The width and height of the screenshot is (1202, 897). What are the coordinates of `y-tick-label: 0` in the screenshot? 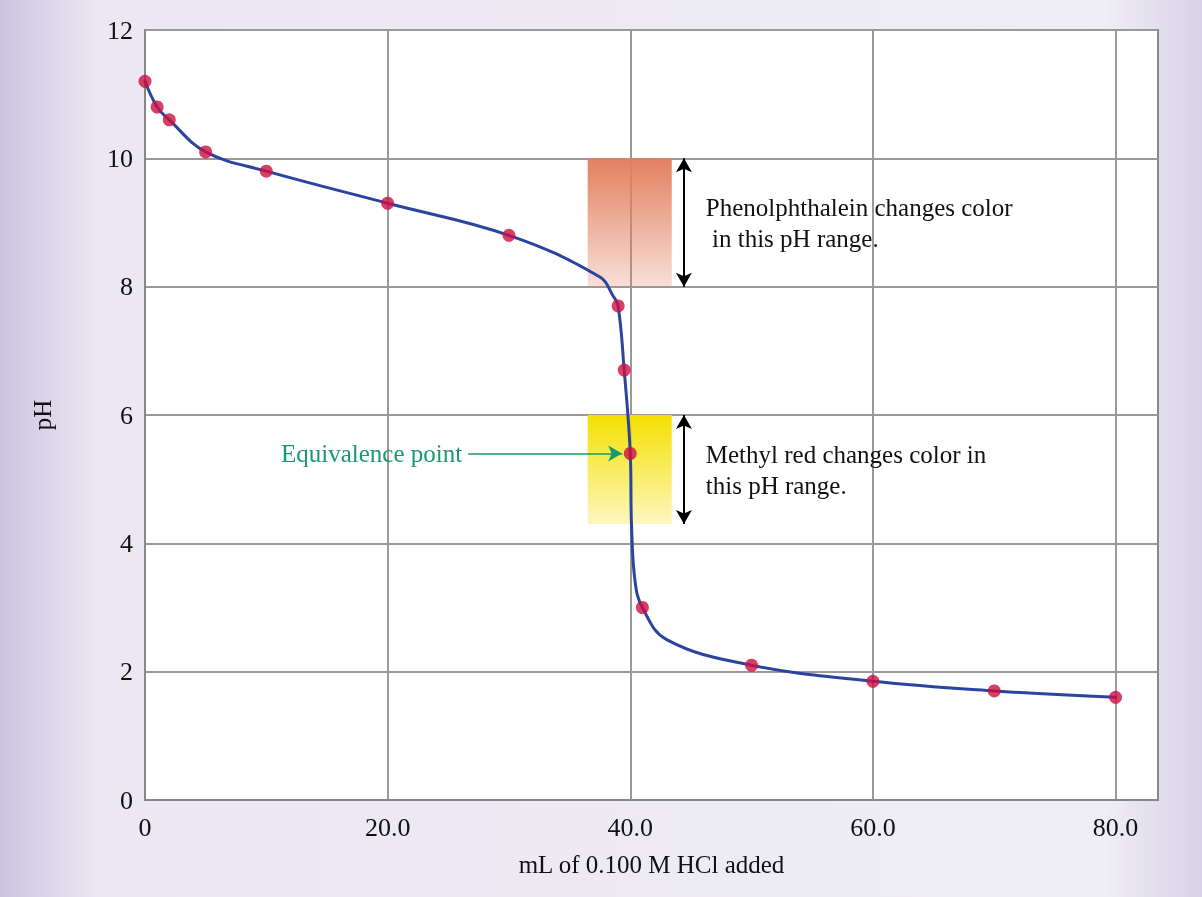 It's located at (126, 800).